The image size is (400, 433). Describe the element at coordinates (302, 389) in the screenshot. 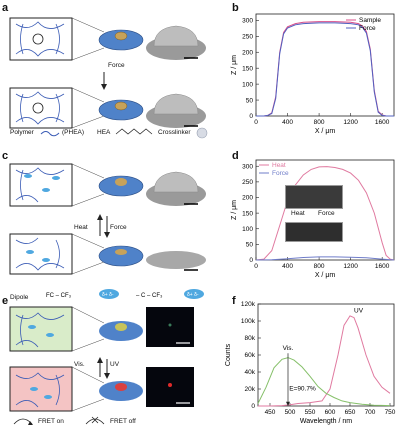

I see `annotation-efficiency: E=90.7%` at that location.